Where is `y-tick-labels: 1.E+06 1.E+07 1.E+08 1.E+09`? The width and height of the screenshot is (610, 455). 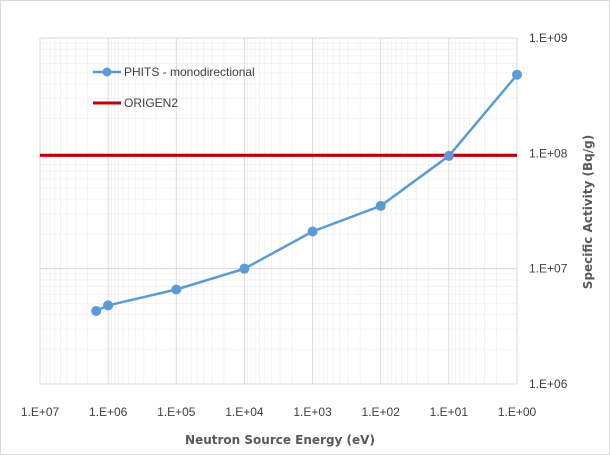 y-tick-labels: 1.E+06 1.E+07 1.E+08 1.E+09 is located at coordinates (548, 211).